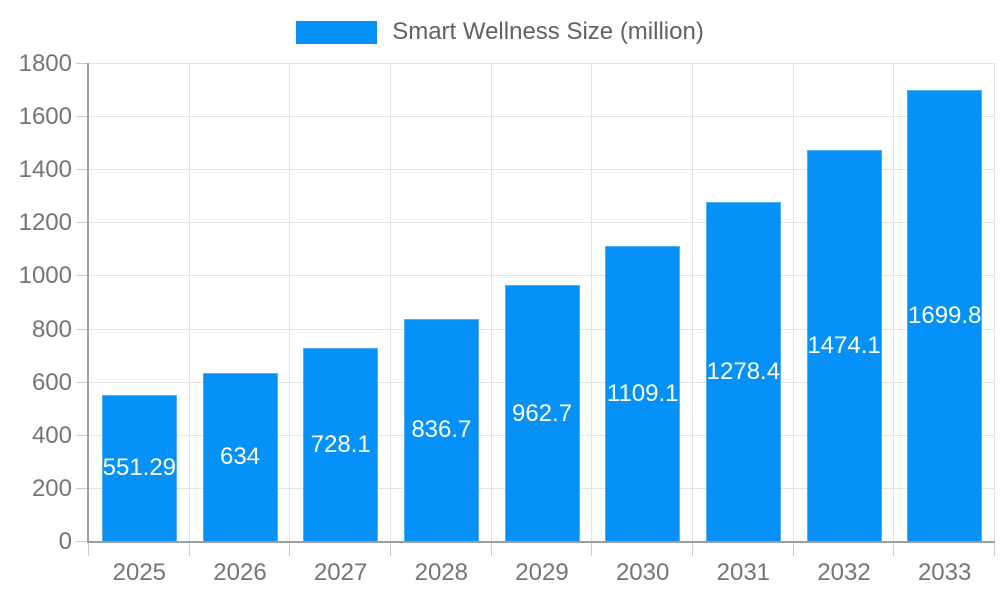 The width and height of the screenshot is (1000, 600). What do you see at coordinates (45, 170) in the screenshot?
I see `y-axis-label: 1400` at bounding box center [45, 170].